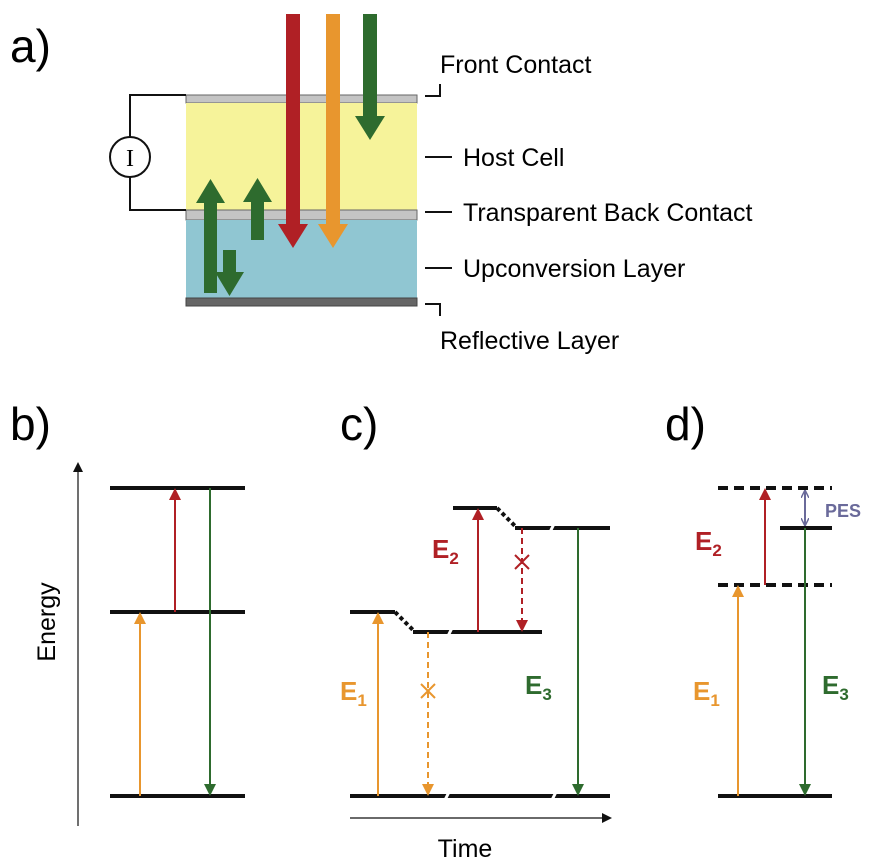  I want to click on breaks, so click(500, 662).